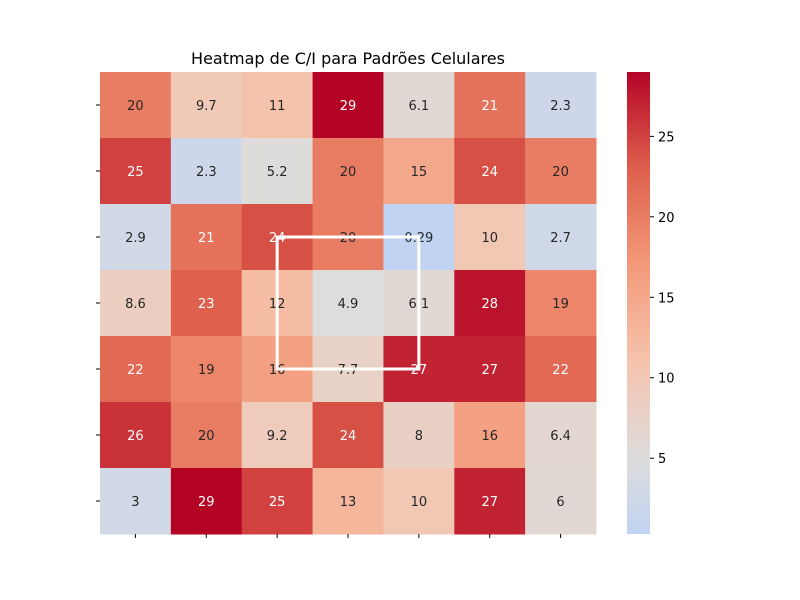 Image resolution: width=800 pixels, height=600 pixels. I want to click on highlight-annotation, so click(348, 303).